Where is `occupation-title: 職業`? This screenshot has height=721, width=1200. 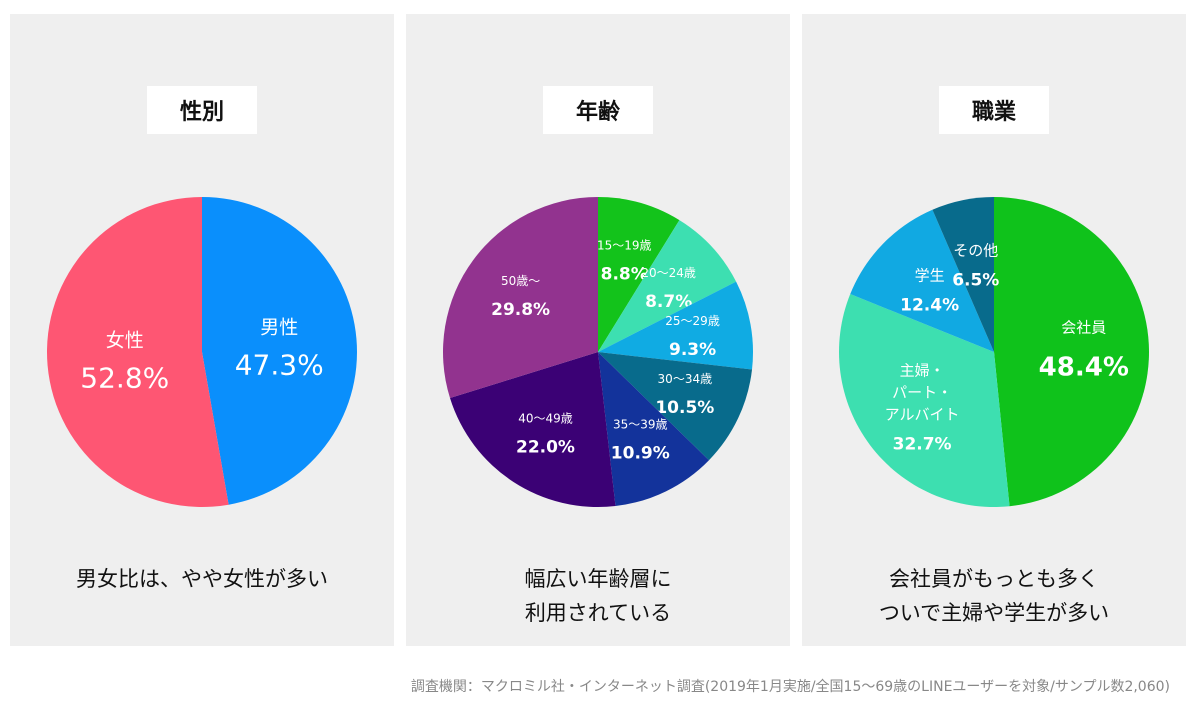 occupation-title: 職業 is located at coordinates (994, 110).